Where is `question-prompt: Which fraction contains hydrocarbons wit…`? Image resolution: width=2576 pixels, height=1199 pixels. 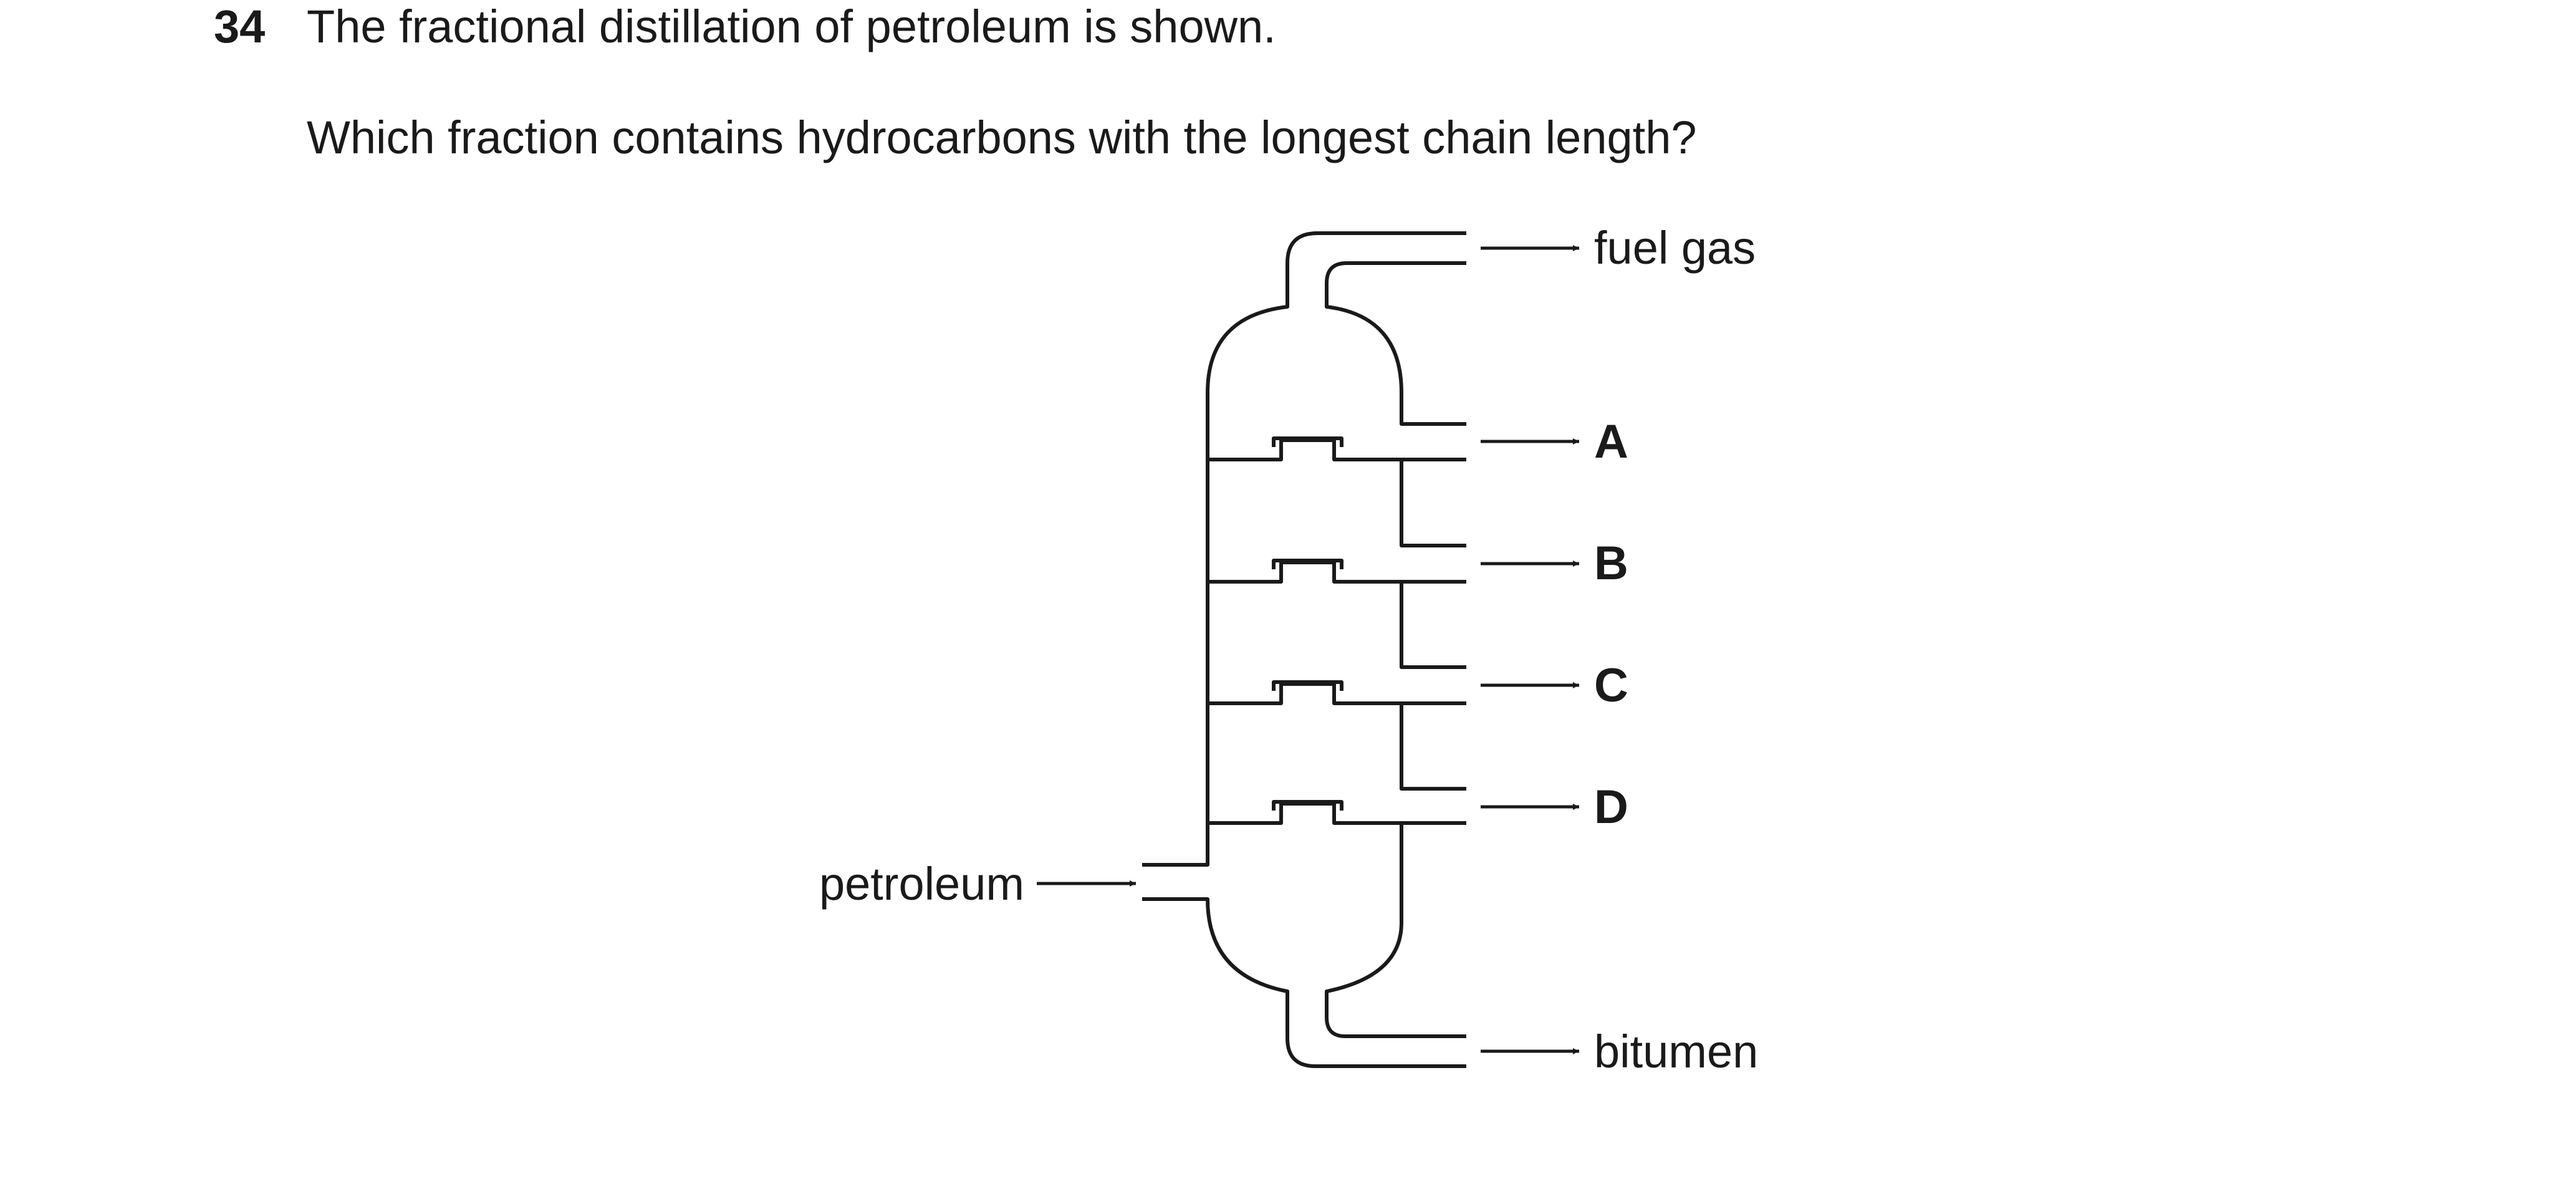
question-prompt: Which fraction contains hydrocarbons wit… is located at coordinates (1002, 137).